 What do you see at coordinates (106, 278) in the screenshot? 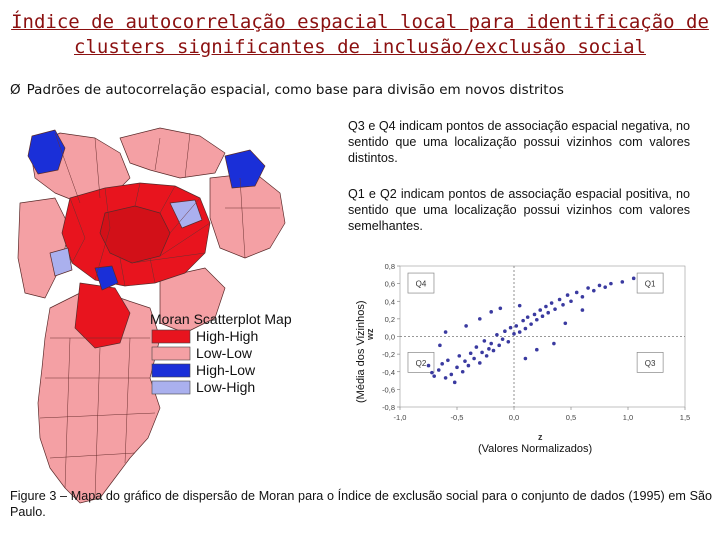
I see `map-region-s-blue` at bounding box center [106, 278].